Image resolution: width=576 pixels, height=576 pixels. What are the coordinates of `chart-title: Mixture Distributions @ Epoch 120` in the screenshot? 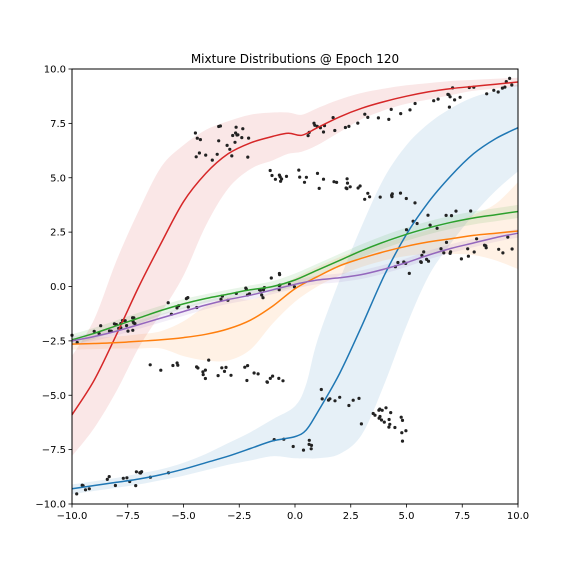 It's located at (295, 59).